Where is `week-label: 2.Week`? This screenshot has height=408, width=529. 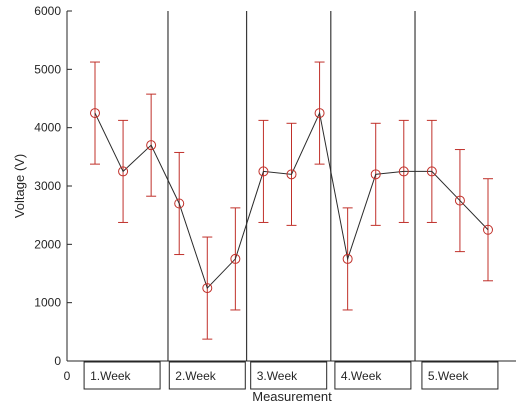 week-label: 2.Week is located at coordinates (195, 376).